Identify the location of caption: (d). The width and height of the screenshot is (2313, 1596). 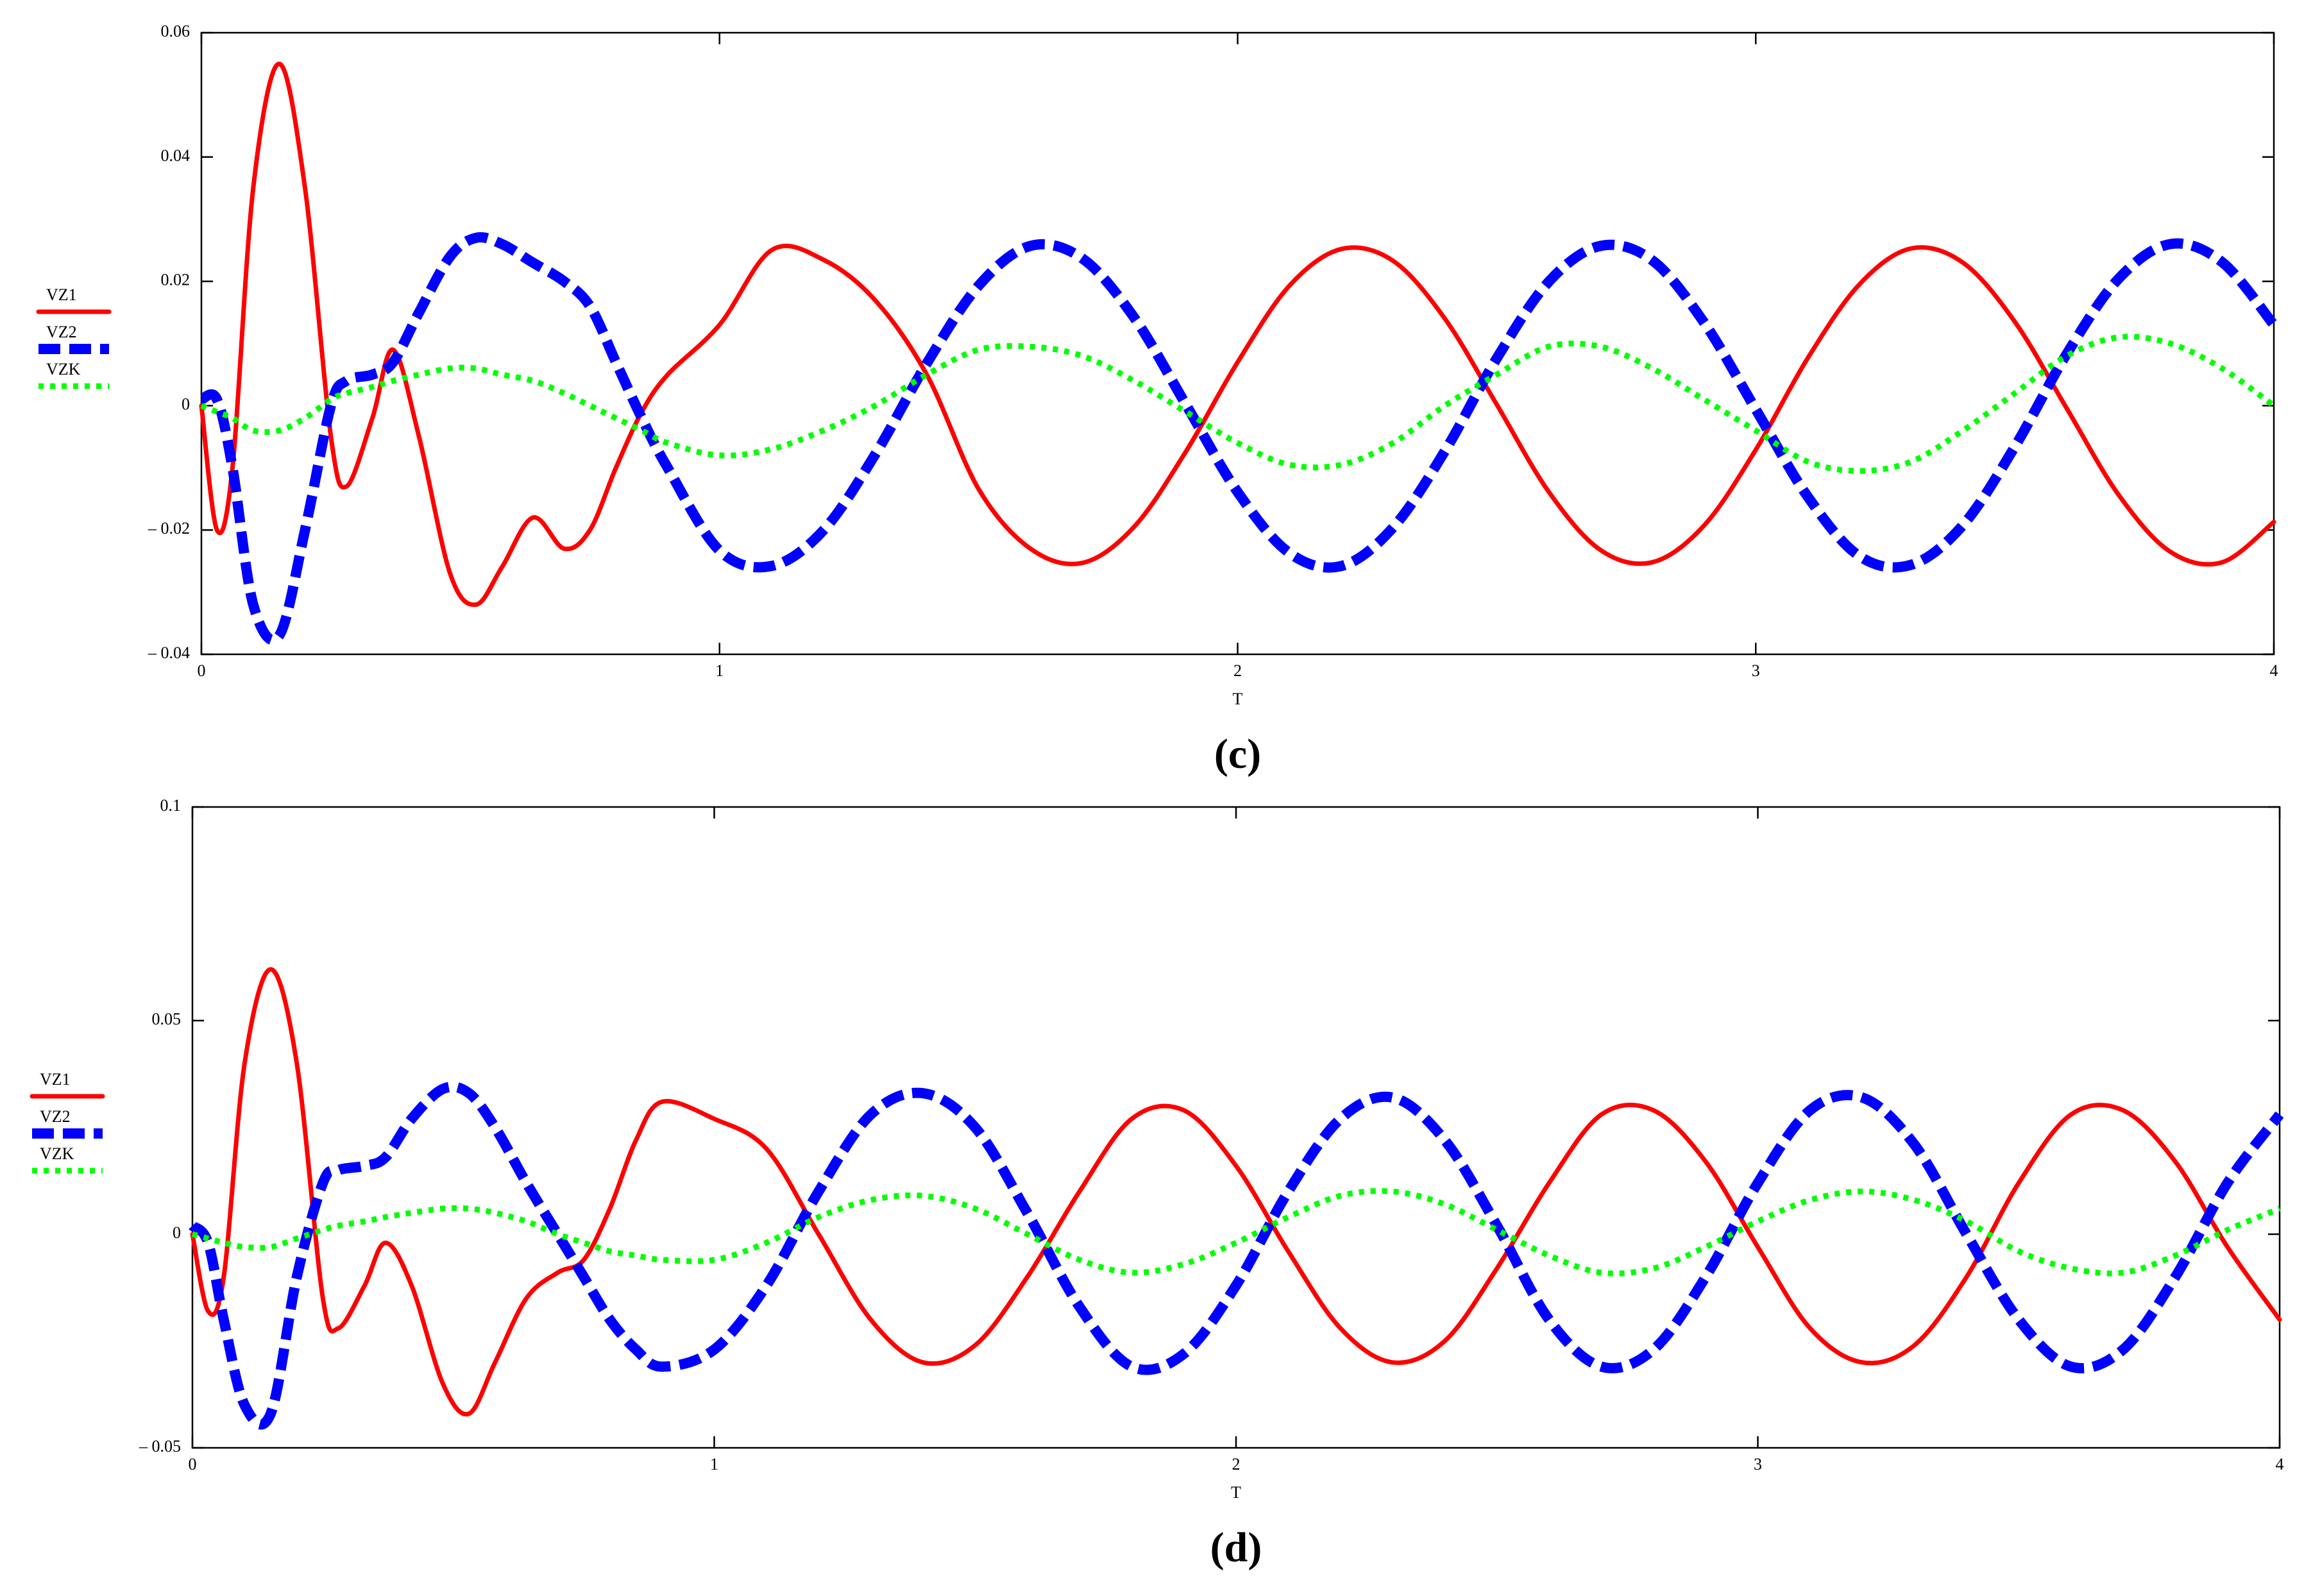
(1236, 1548).